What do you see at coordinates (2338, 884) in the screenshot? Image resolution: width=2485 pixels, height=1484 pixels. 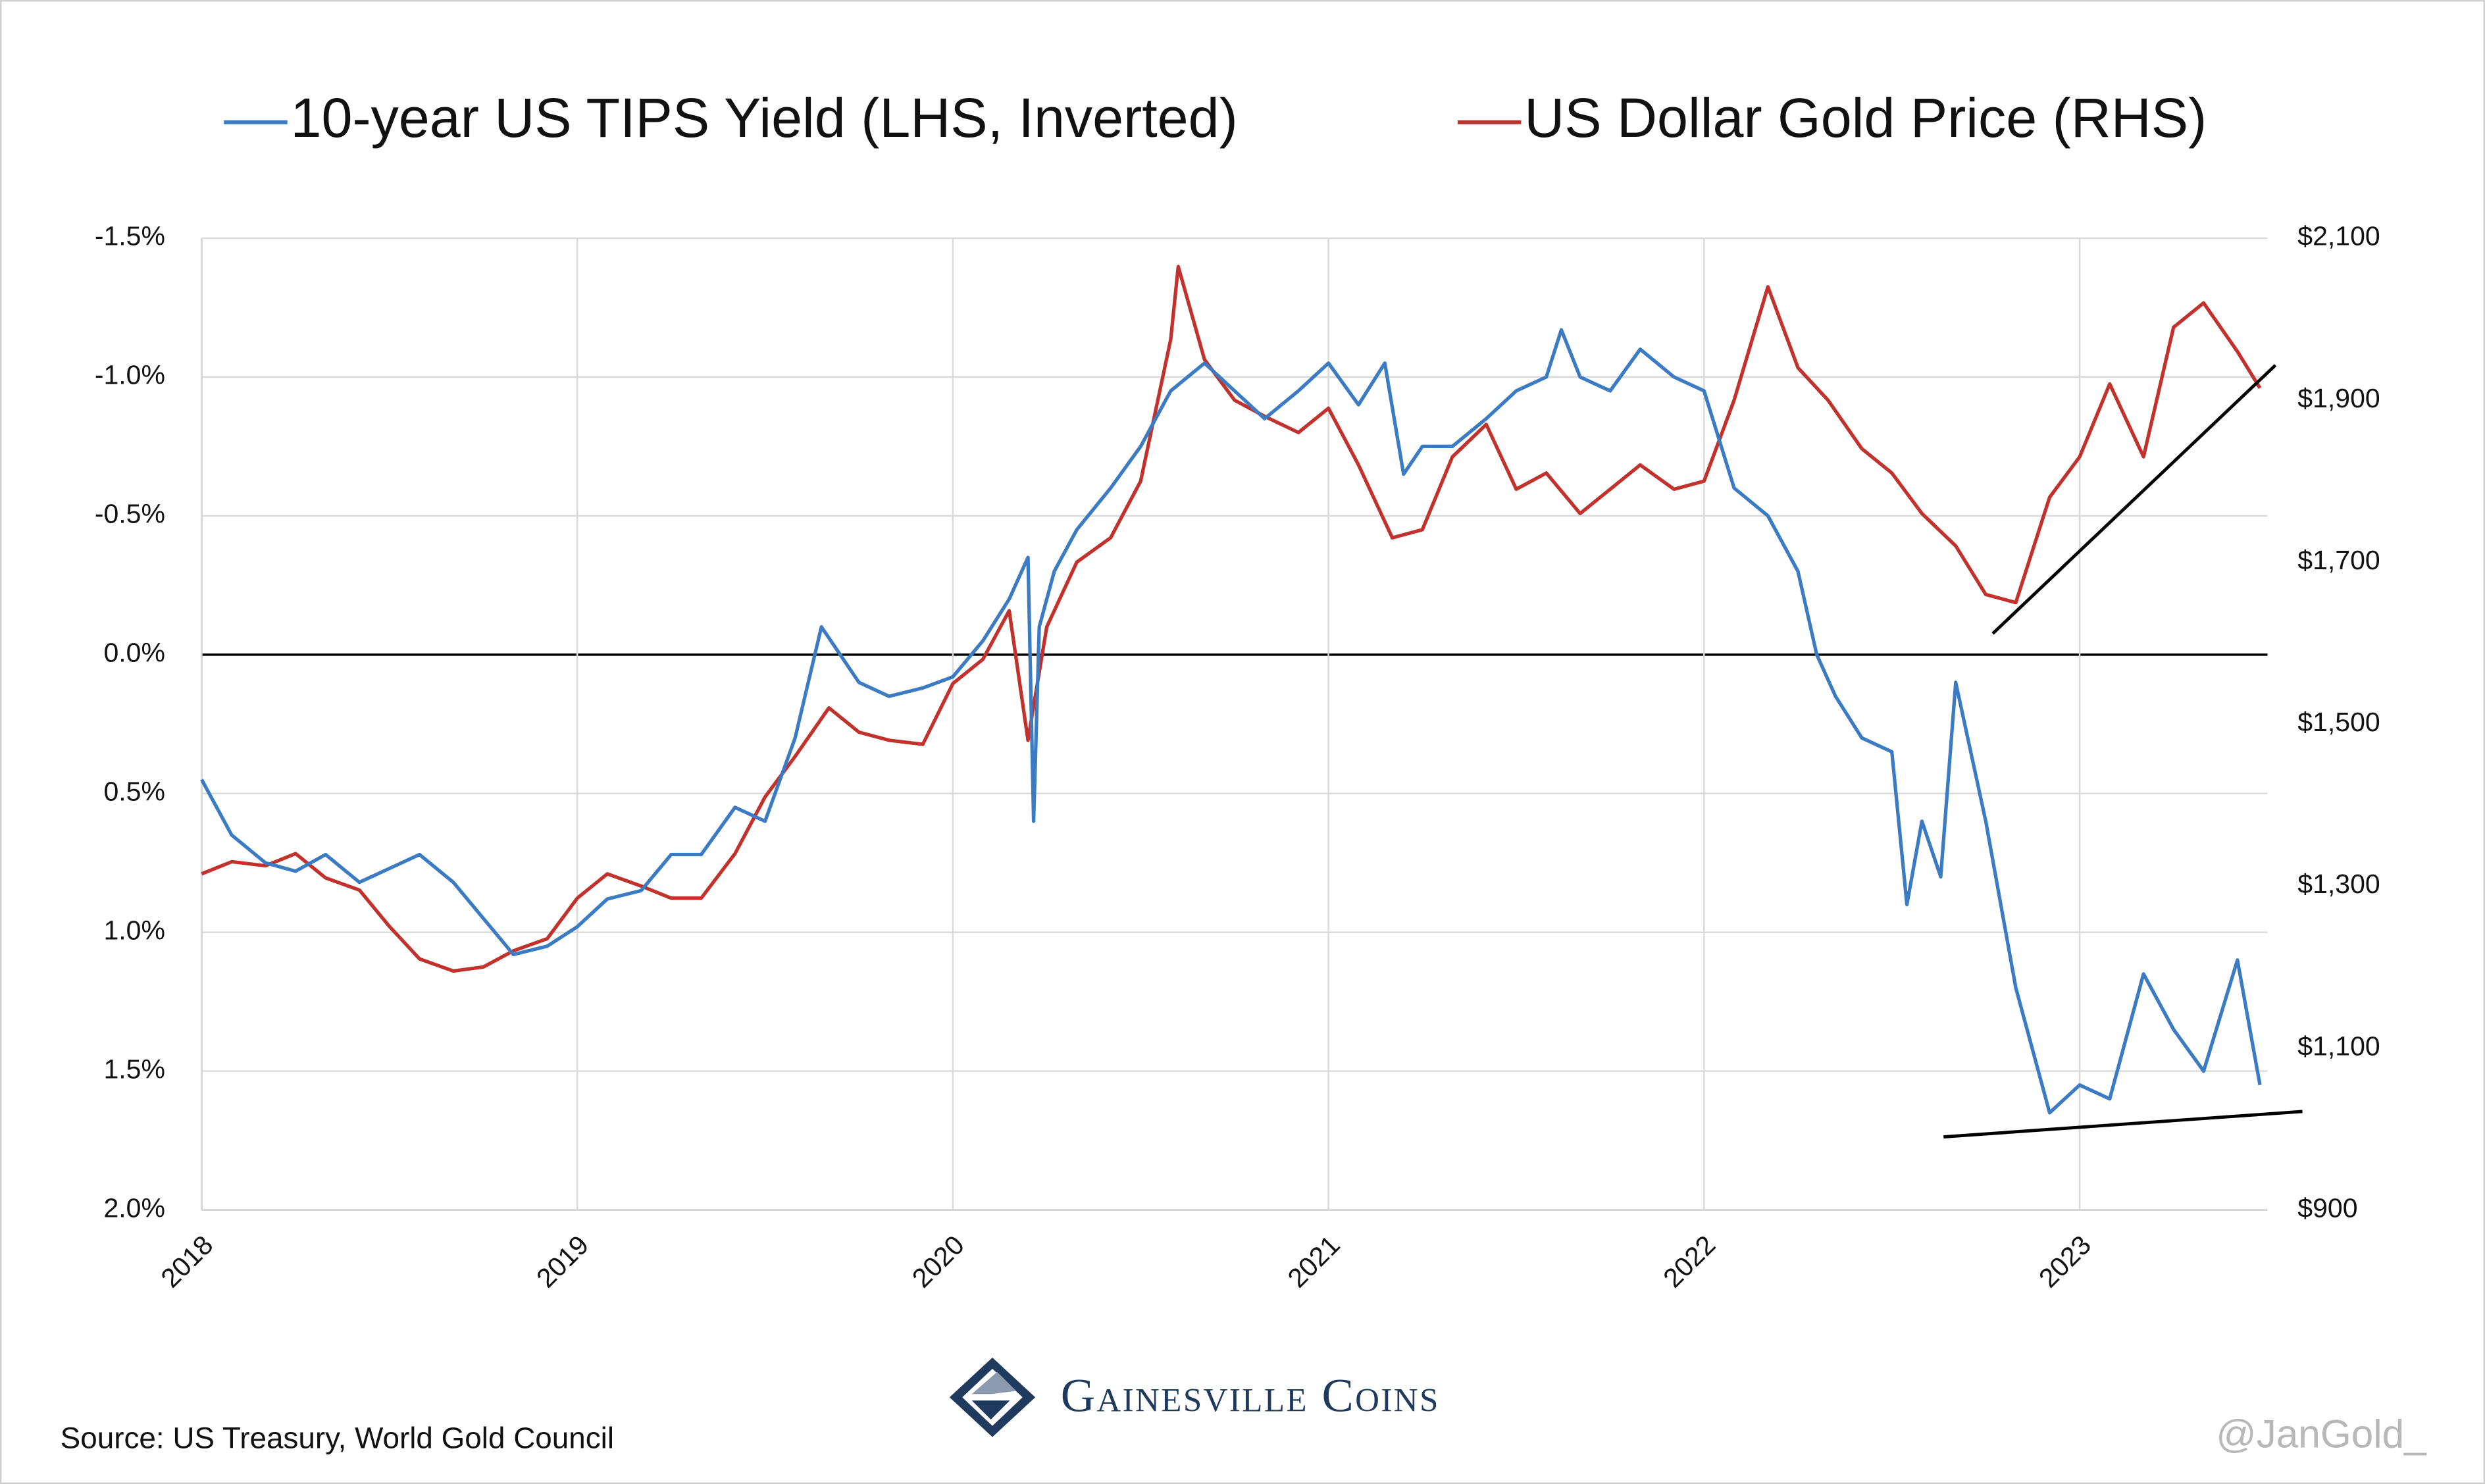 I see `y2-tick-label: $1,300` at bounding box center [2338, 884].